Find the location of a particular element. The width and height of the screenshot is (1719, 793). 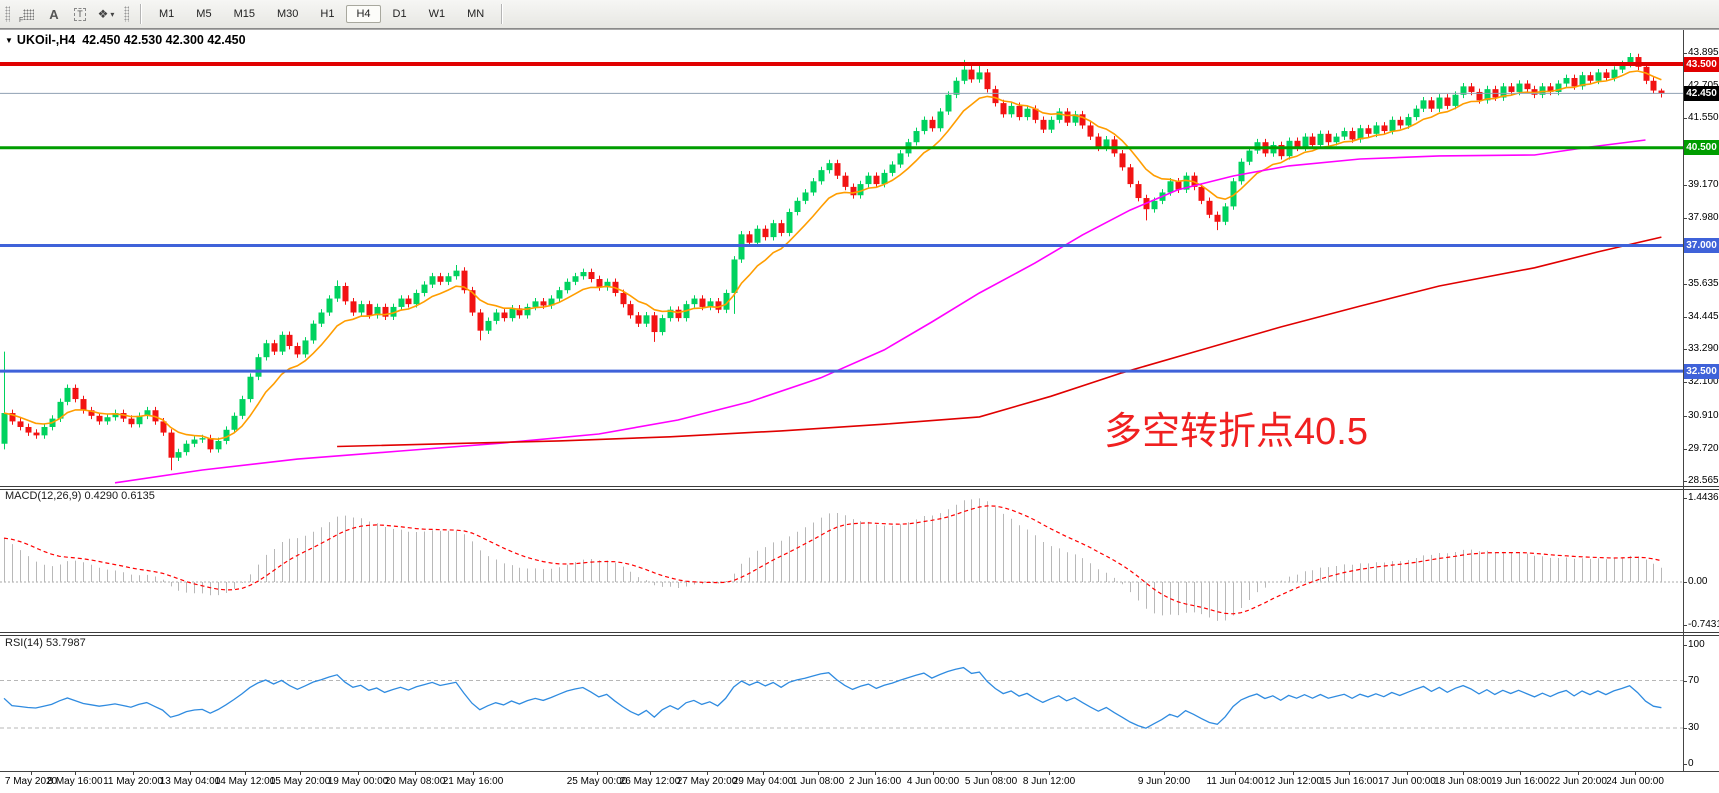

tf-button-m15: M15 is located at coordinates (244, 14).